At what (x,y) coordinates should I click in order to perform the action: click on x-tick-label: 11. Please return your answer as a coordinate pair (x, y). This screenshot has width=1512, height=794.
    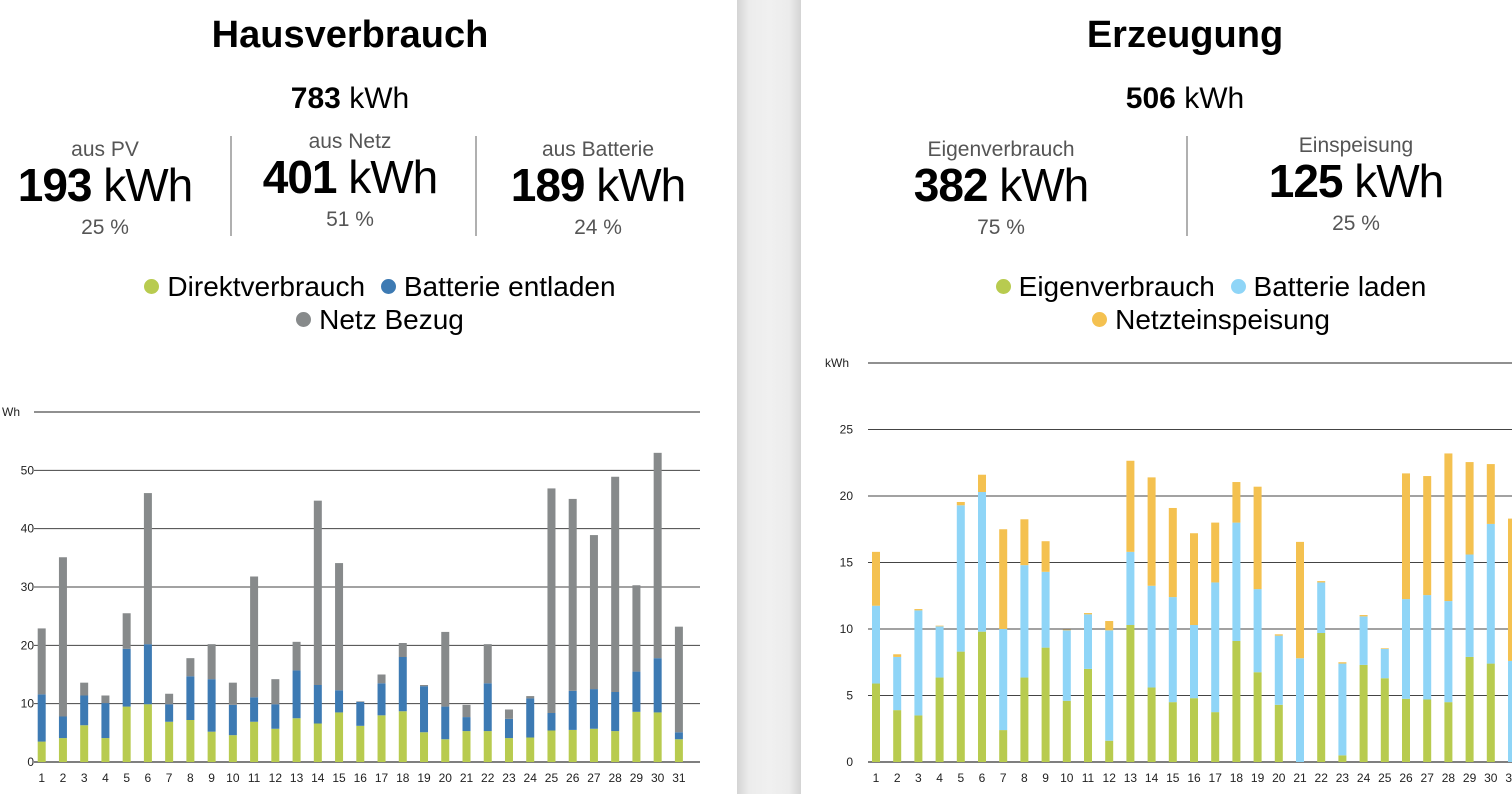
    Looking at the image, I should click on (254, 778).